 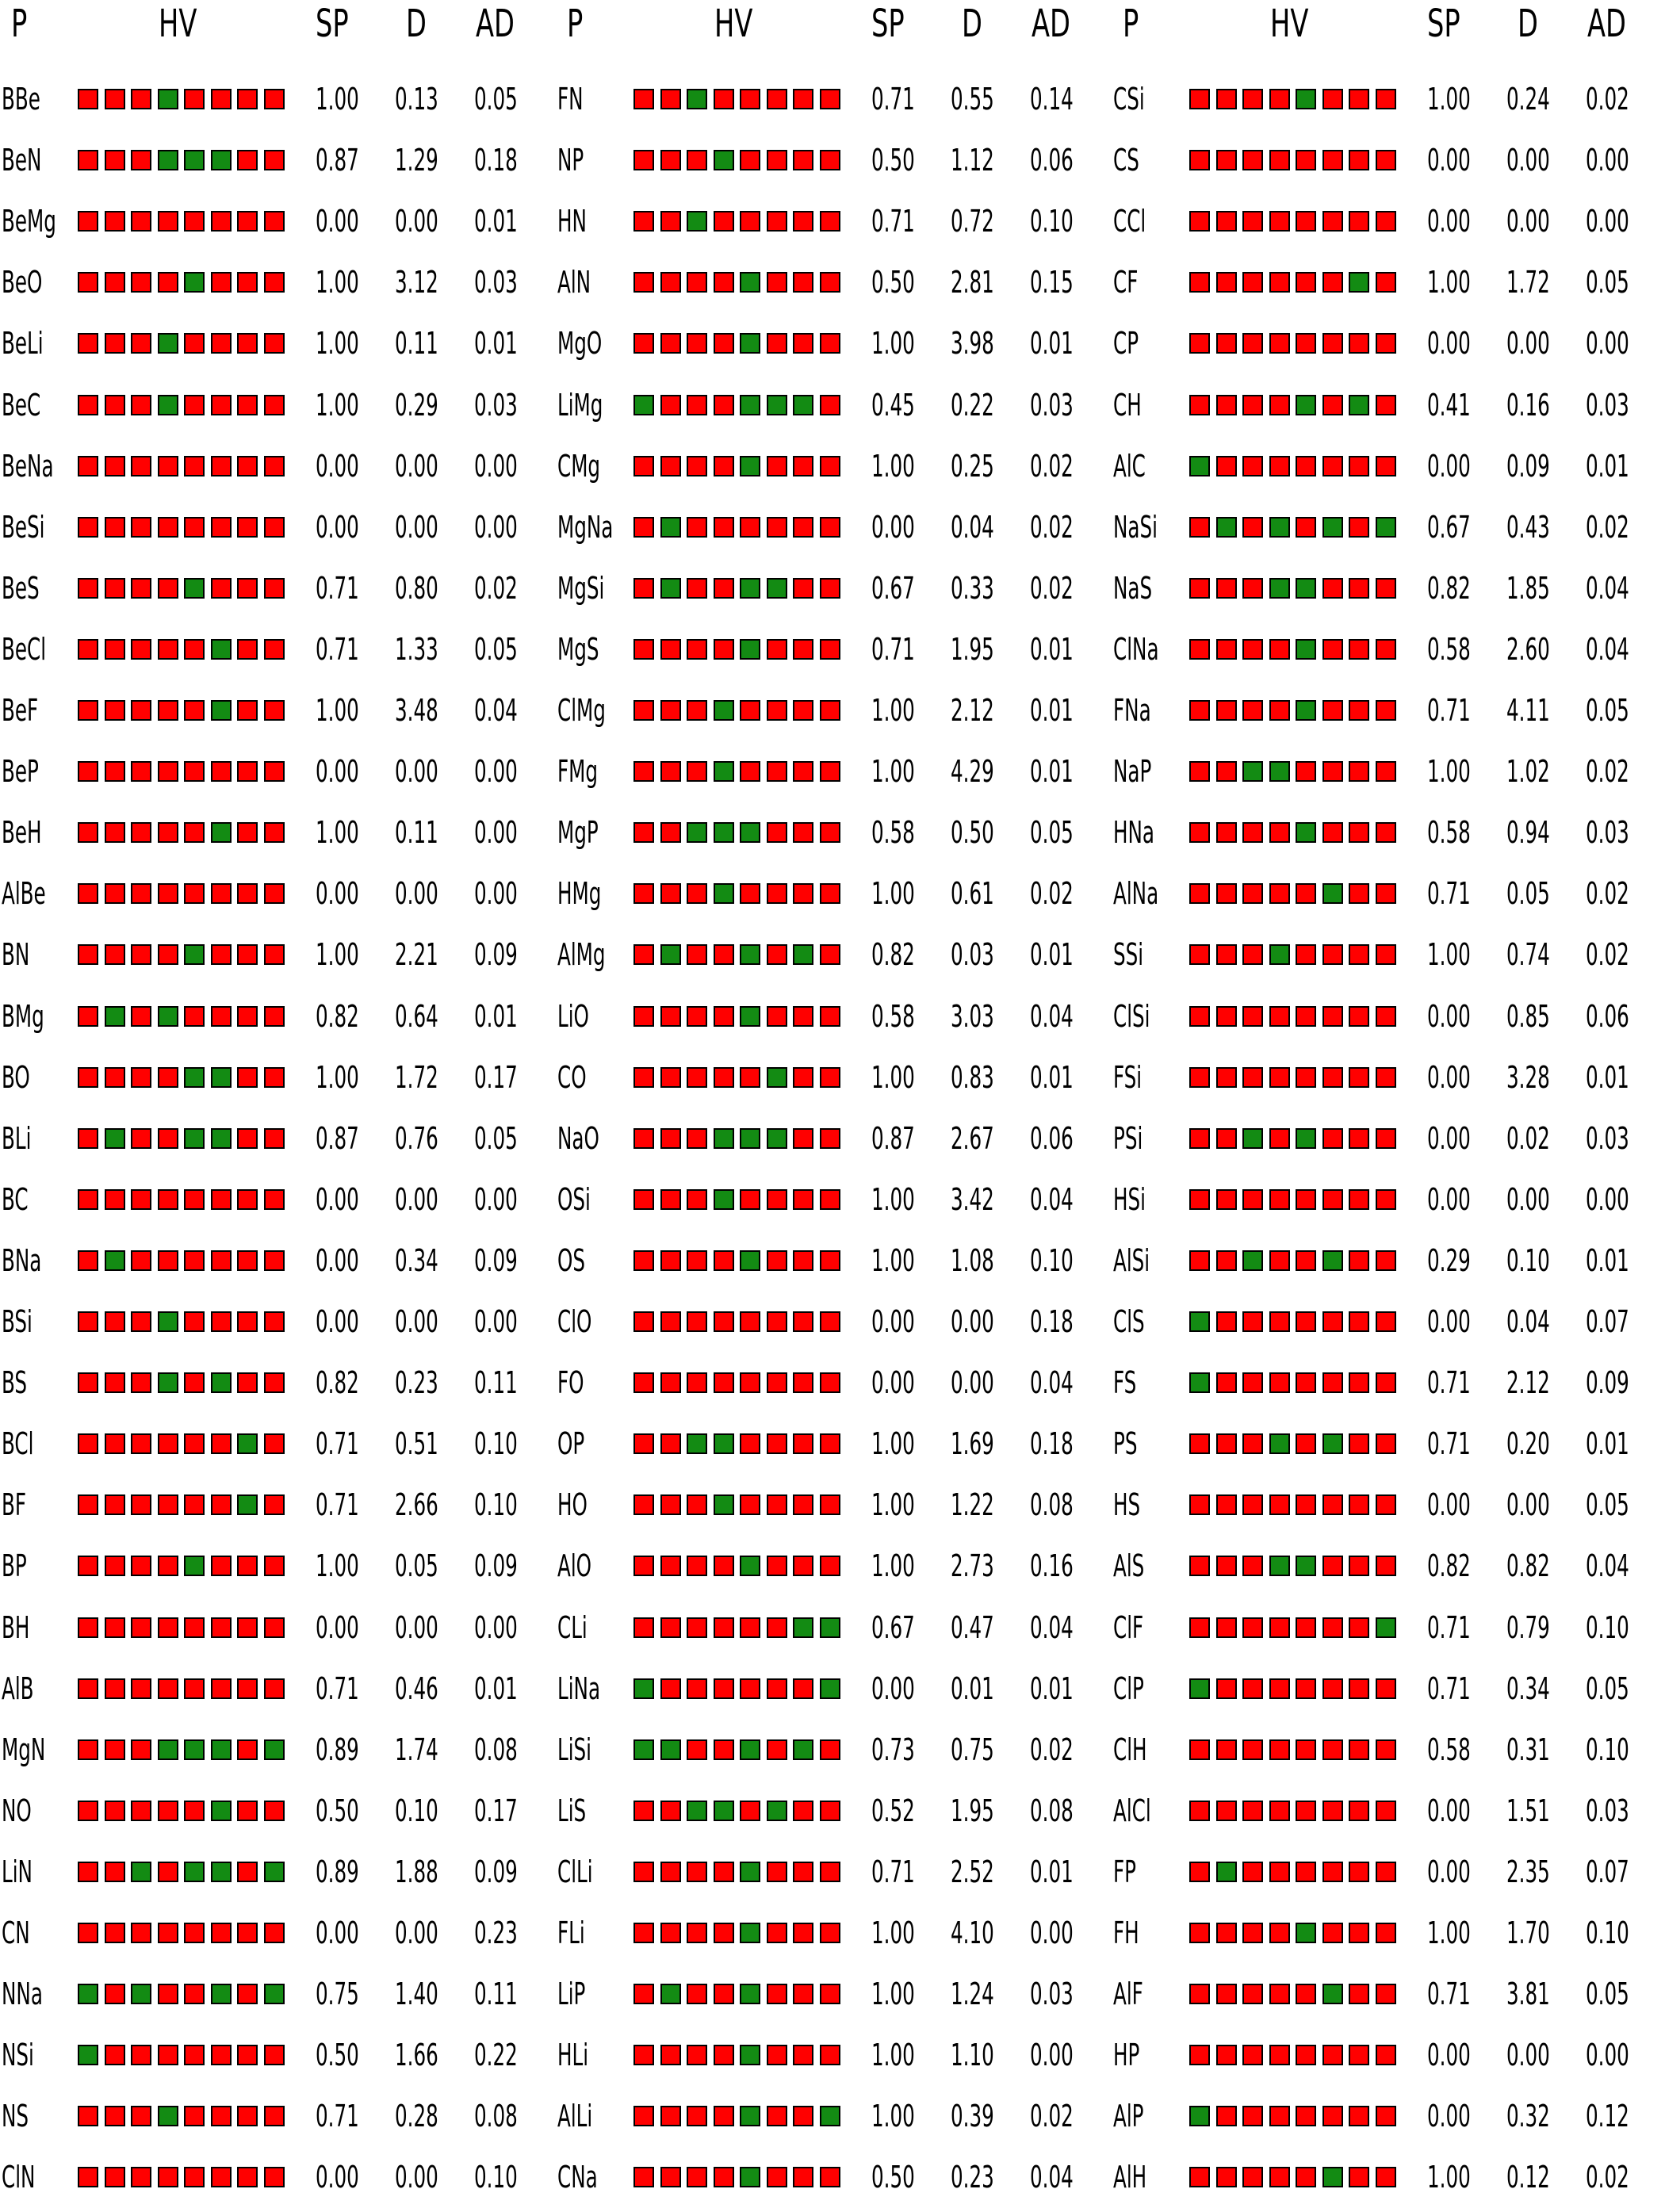 I want to click on ad-value: 0.15, so click(x=1052, y=283).